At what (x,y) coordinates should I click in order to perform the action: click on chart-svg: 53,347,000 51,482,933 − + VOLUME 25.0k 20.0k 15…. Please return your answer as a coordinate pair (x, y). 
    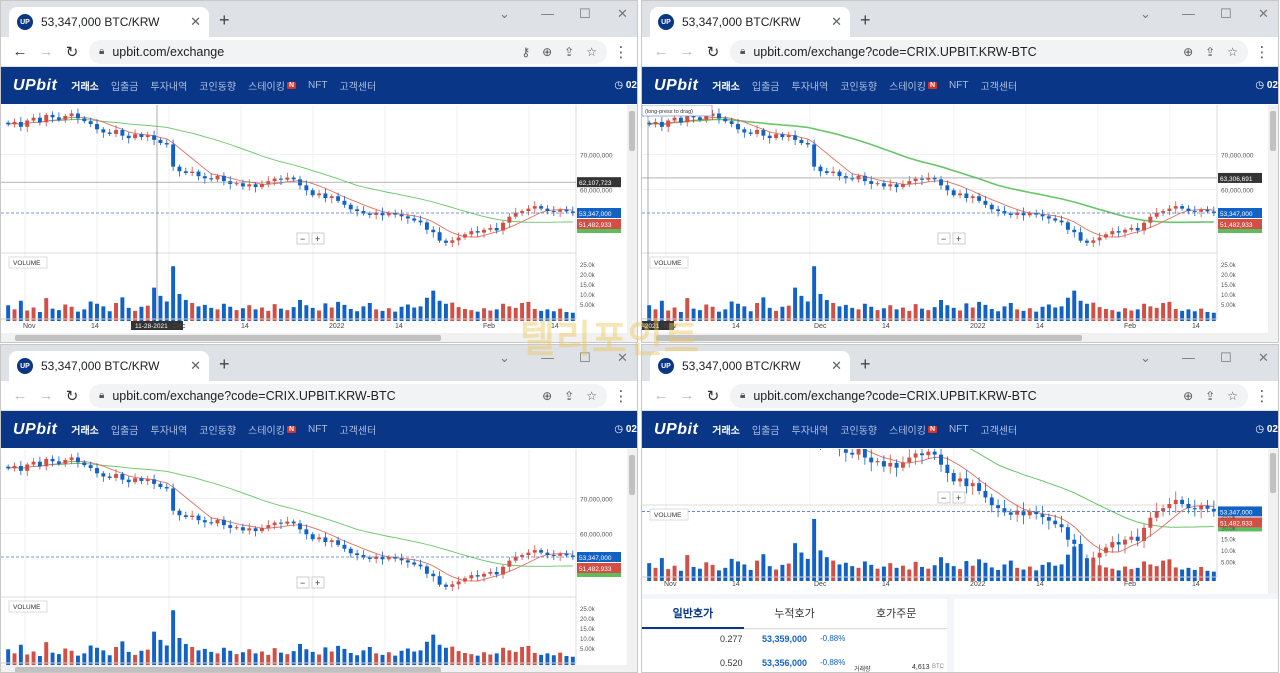
    Looking at the image, I should click on (960, 522).